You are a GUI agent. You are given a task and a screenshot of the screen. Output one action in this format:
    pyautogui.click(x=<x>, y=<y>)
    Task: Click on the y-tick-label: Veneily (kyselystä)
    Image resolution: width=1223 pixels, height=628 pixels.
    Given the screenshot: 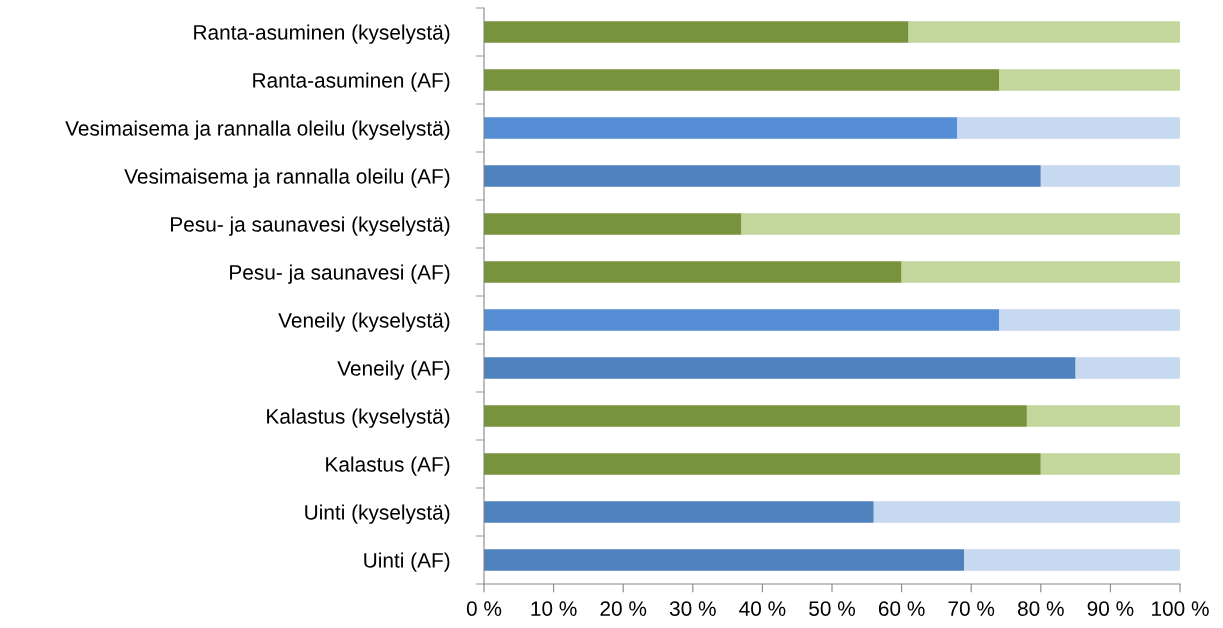 What is the action you would take?
    pyautogui.click(x=364, y=322)
    